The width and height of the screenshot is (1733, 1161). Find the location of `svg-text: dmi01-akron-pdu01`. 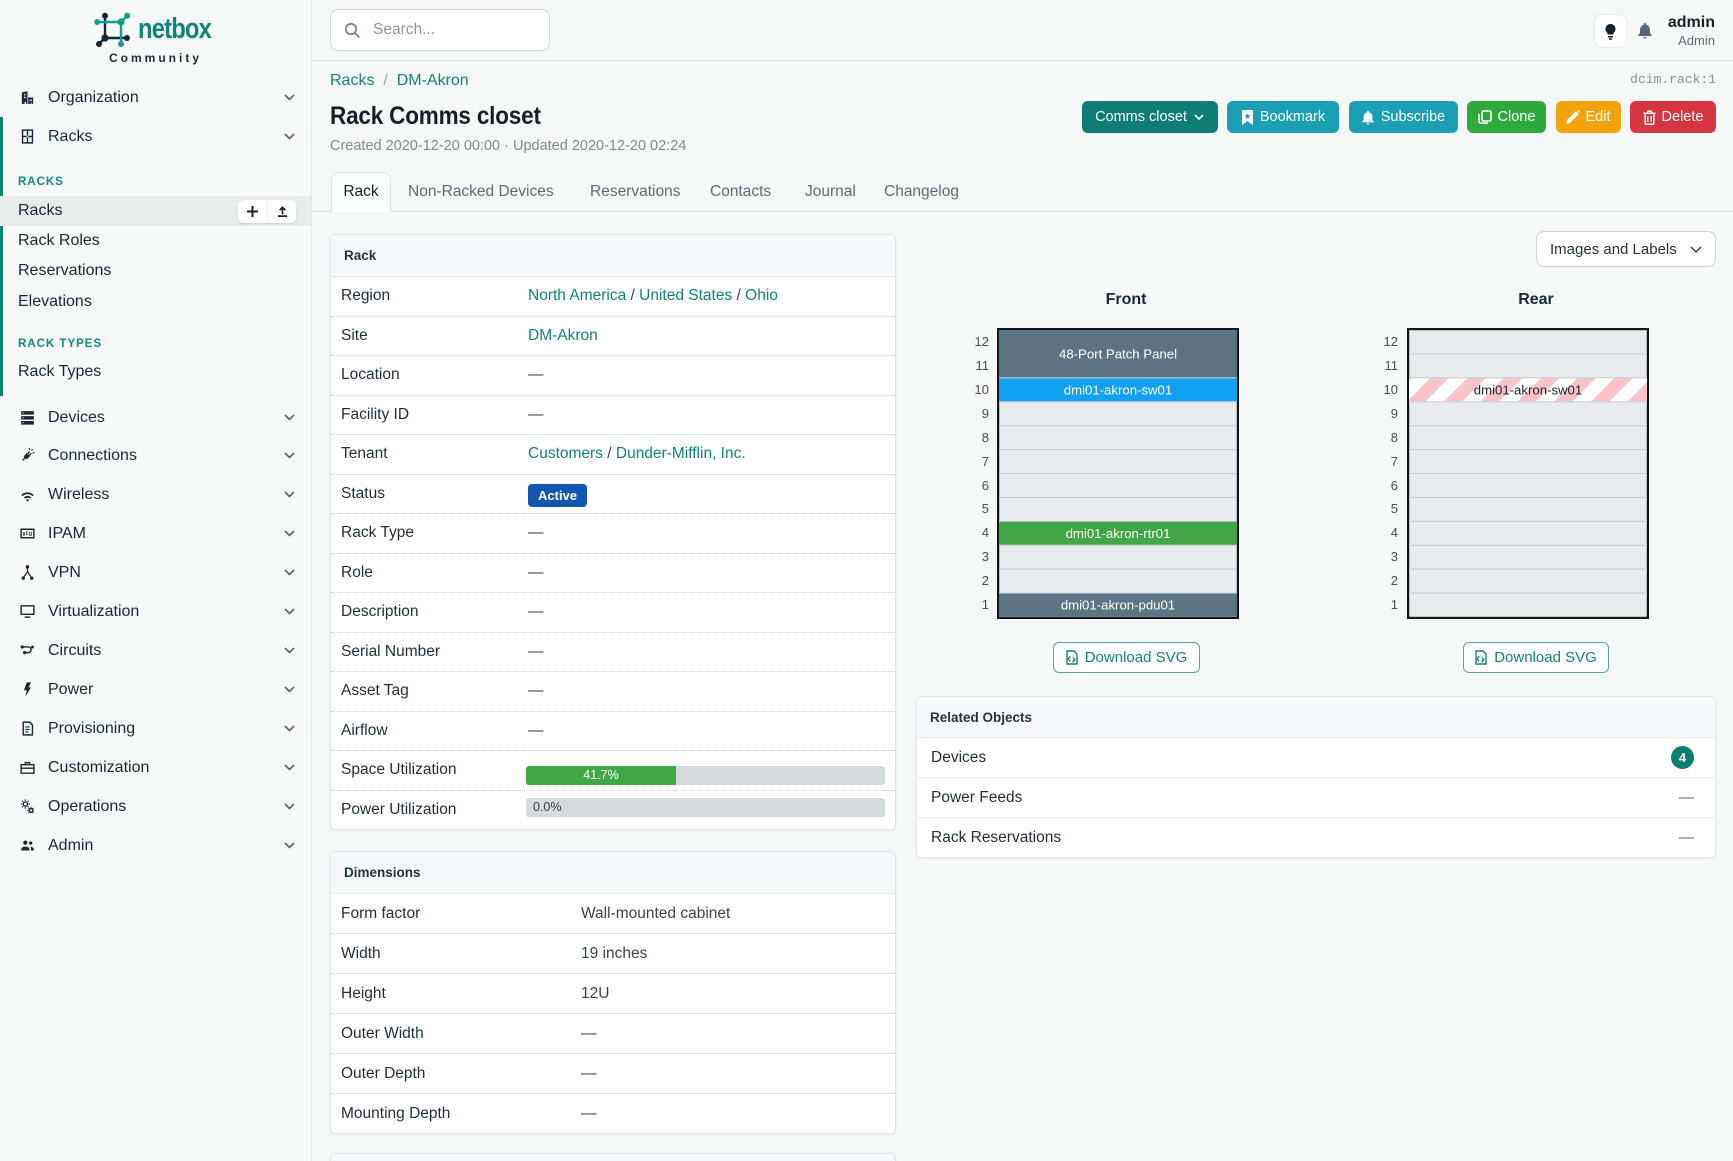

svg-text: dmi01-akron-pdu01 is located at coordinates (1118, 605).